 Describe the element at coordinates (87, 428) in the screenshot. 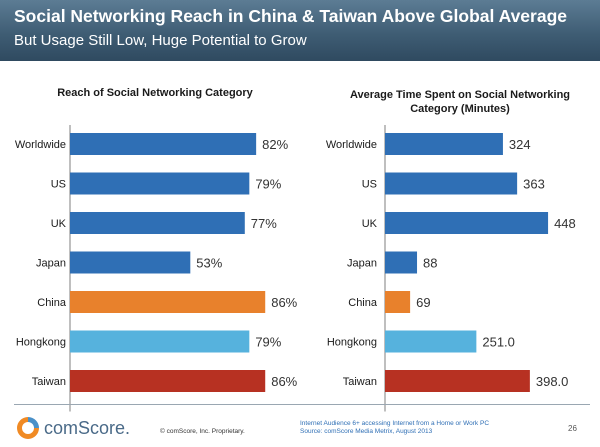

I see `brand-name: comScore.` at that location.